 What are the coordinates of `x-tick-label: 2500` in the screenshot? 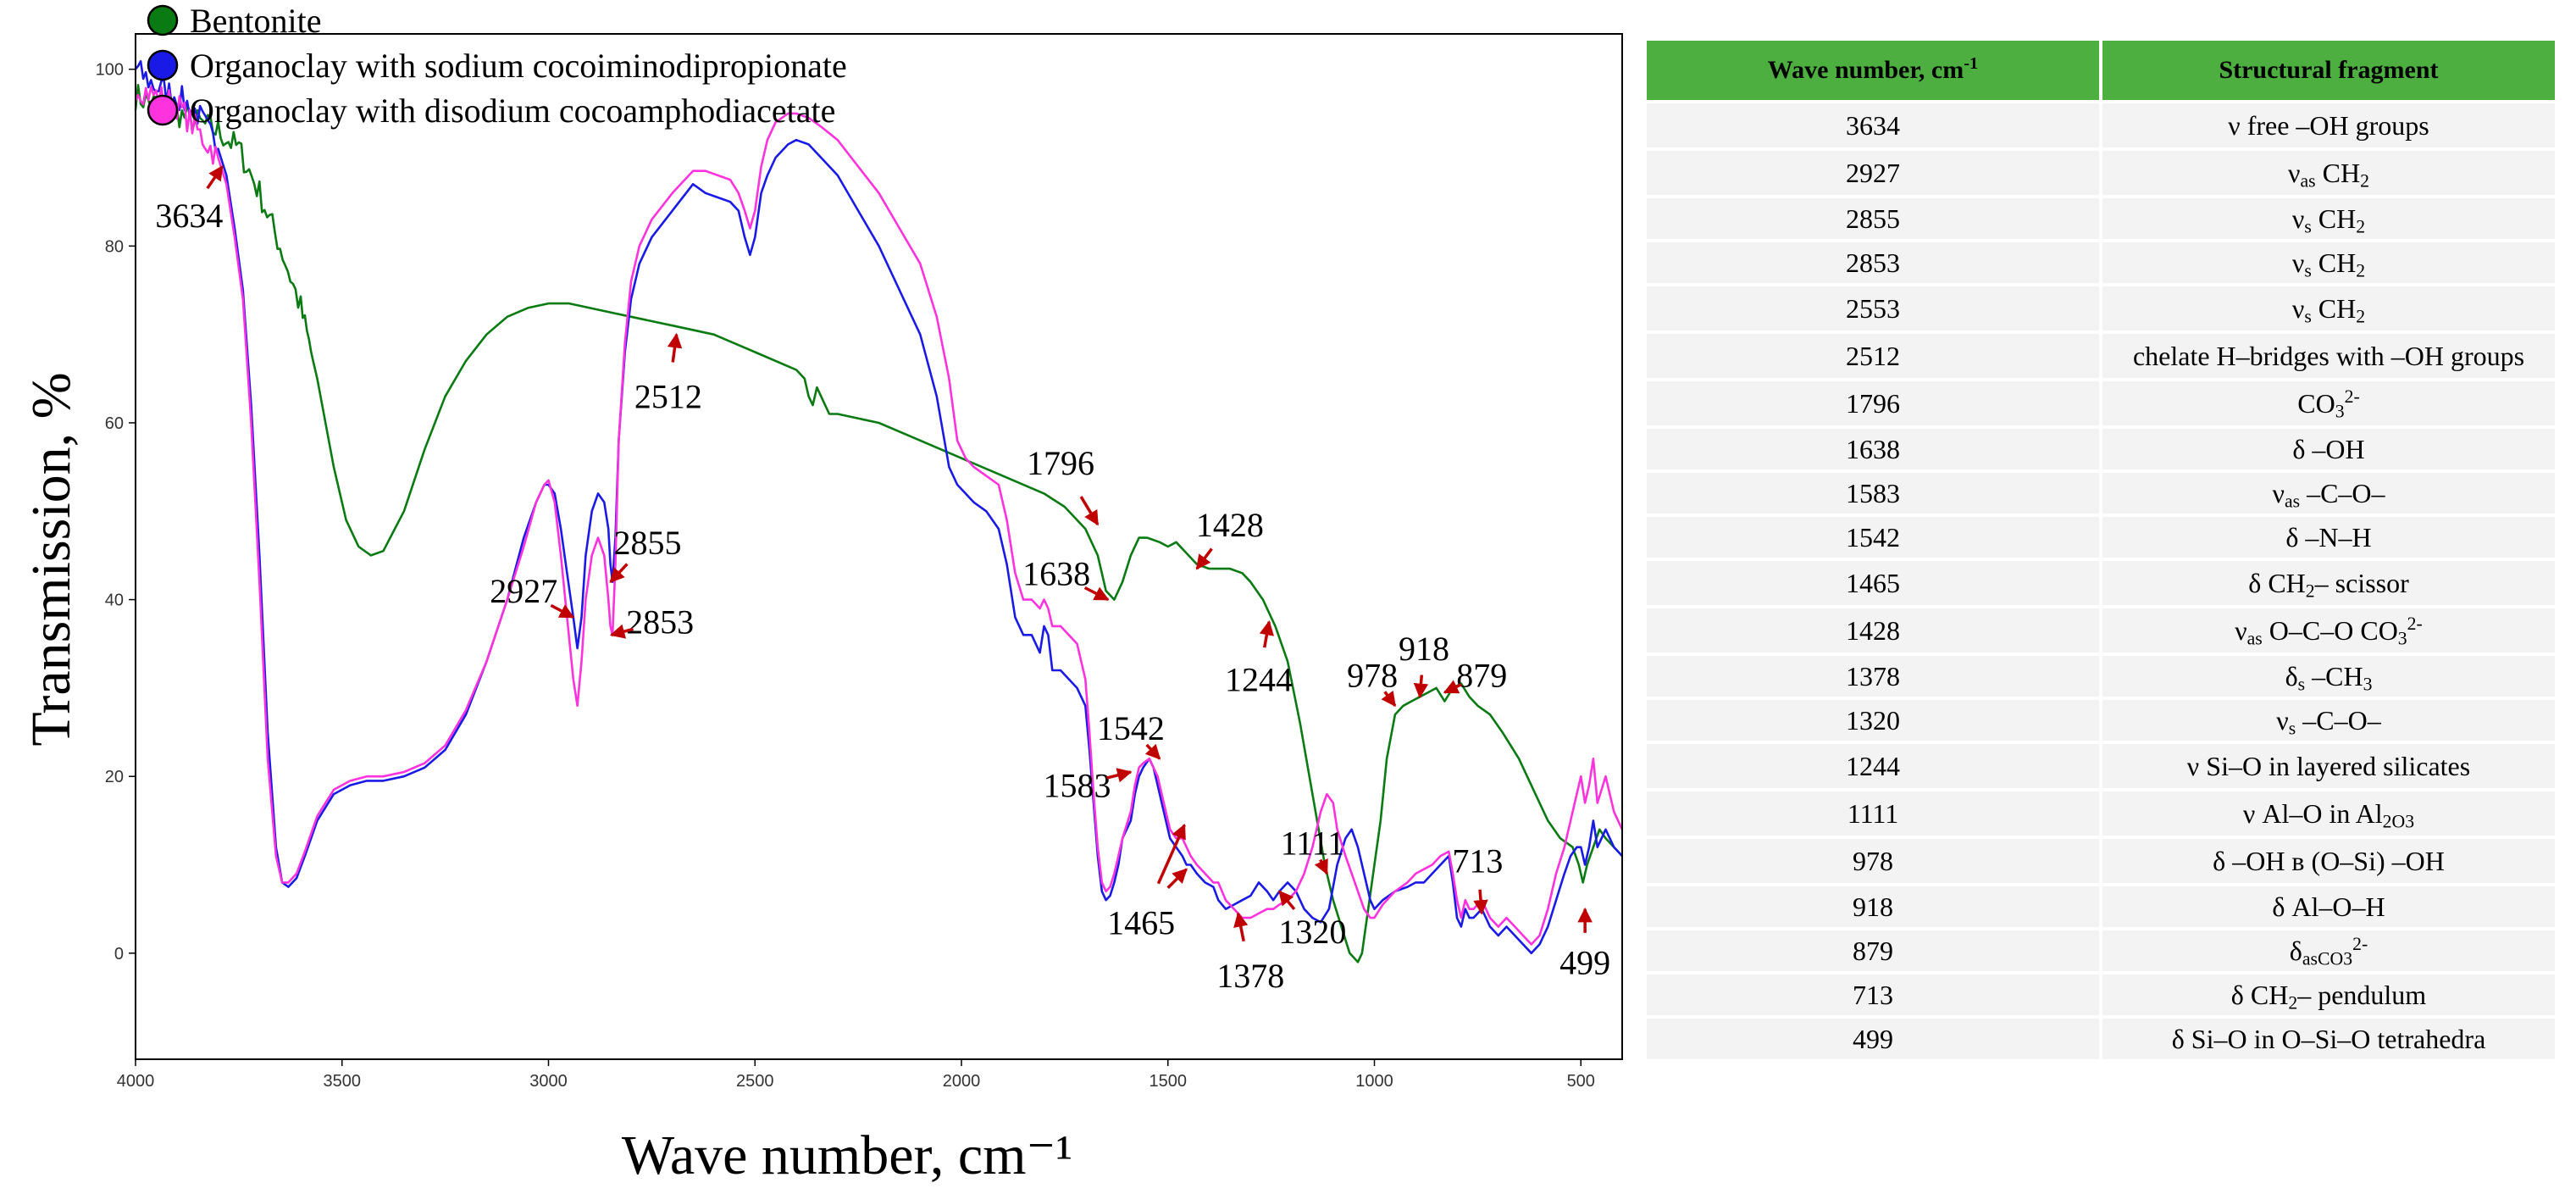 It's located at (755, 1081).